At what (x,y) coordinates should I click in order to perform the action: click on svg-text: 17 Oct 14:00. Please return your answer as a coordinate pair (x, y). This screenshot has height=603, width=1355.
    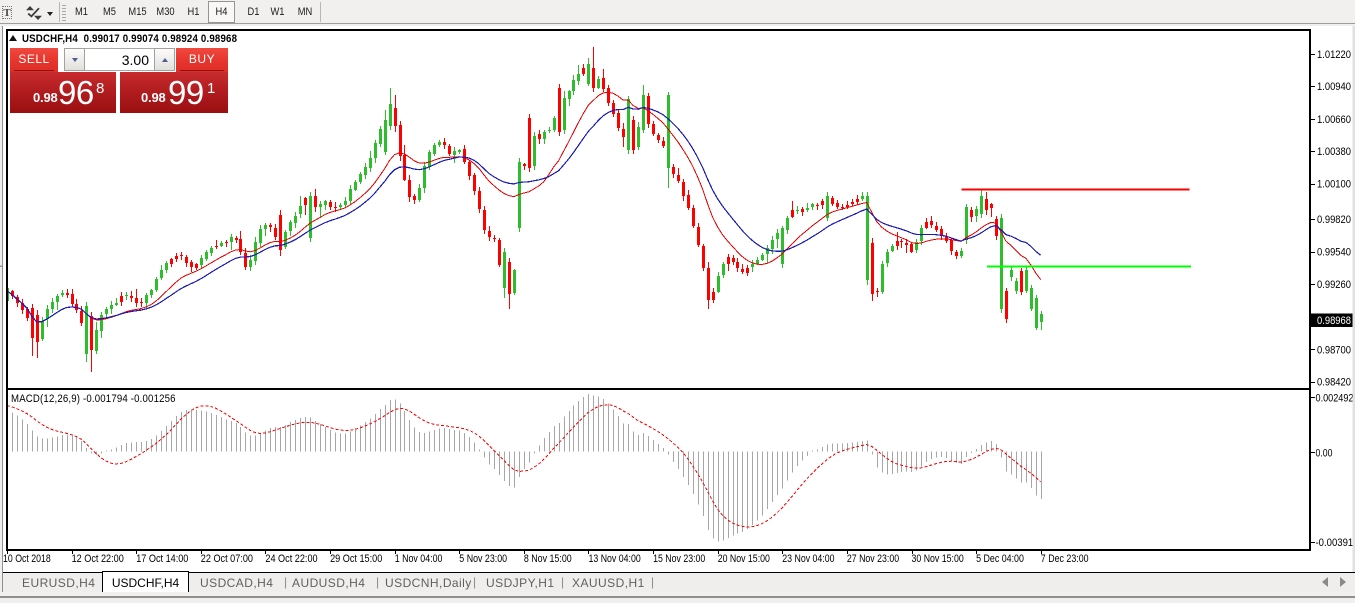
    Looking at the image, I should click on (162, 559).